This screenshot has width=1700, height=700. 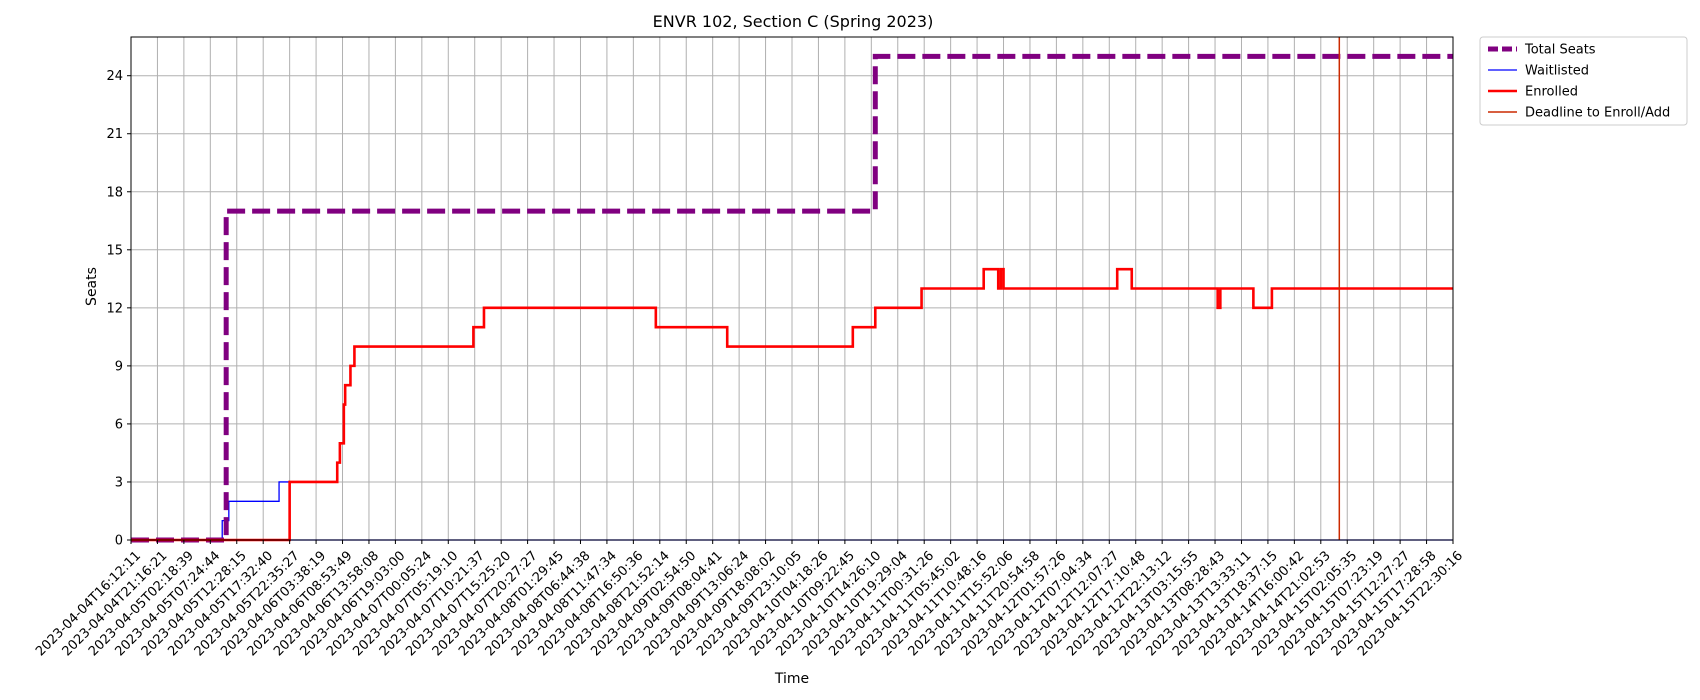 What do you see at coordinates (114, 192) in the screenshot?
I see `y-tick-label: 18` at bounding box center [114, 192].